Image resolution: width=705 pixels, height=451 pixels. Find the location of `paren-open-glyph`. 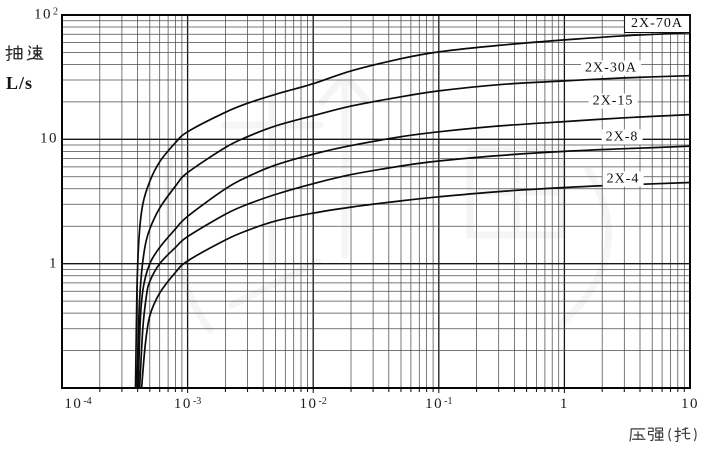

paren-open-glyph is located at coordinates (669, 435).